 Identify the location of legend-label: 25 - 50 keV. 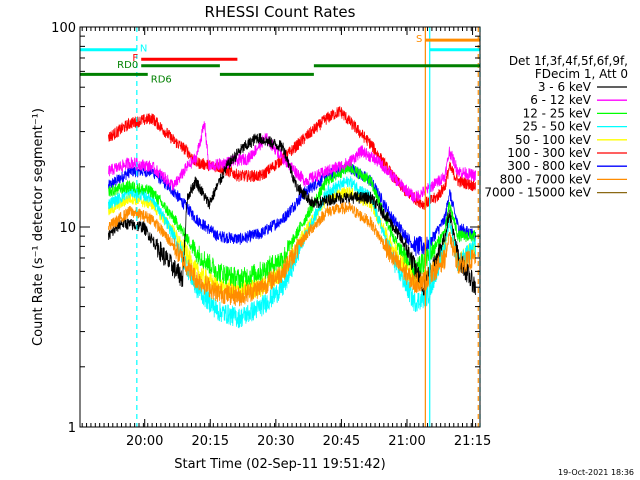
(557, 127).